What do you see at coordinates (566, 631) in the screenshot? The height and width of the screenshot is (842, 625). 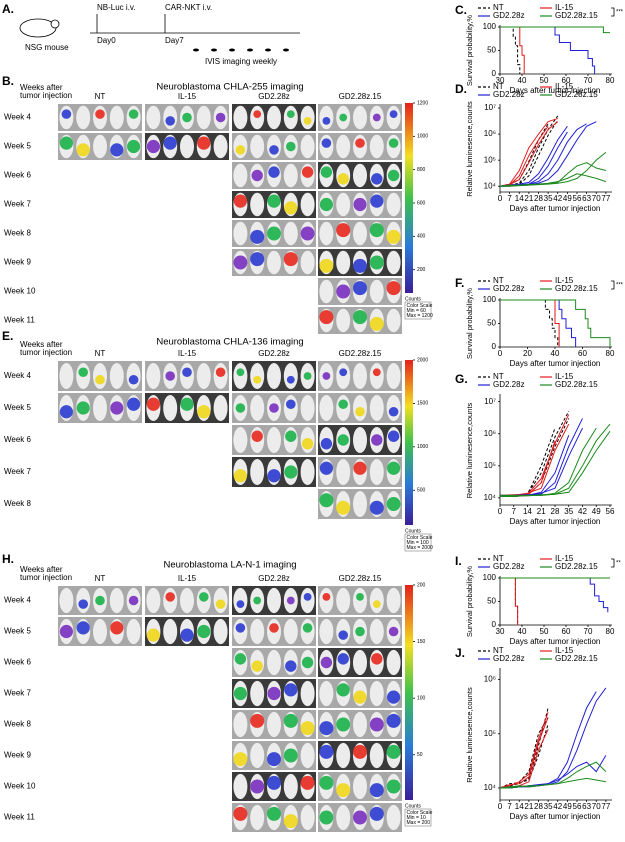 I see `x-tick-label: 60` at bounding box center [566, 631].